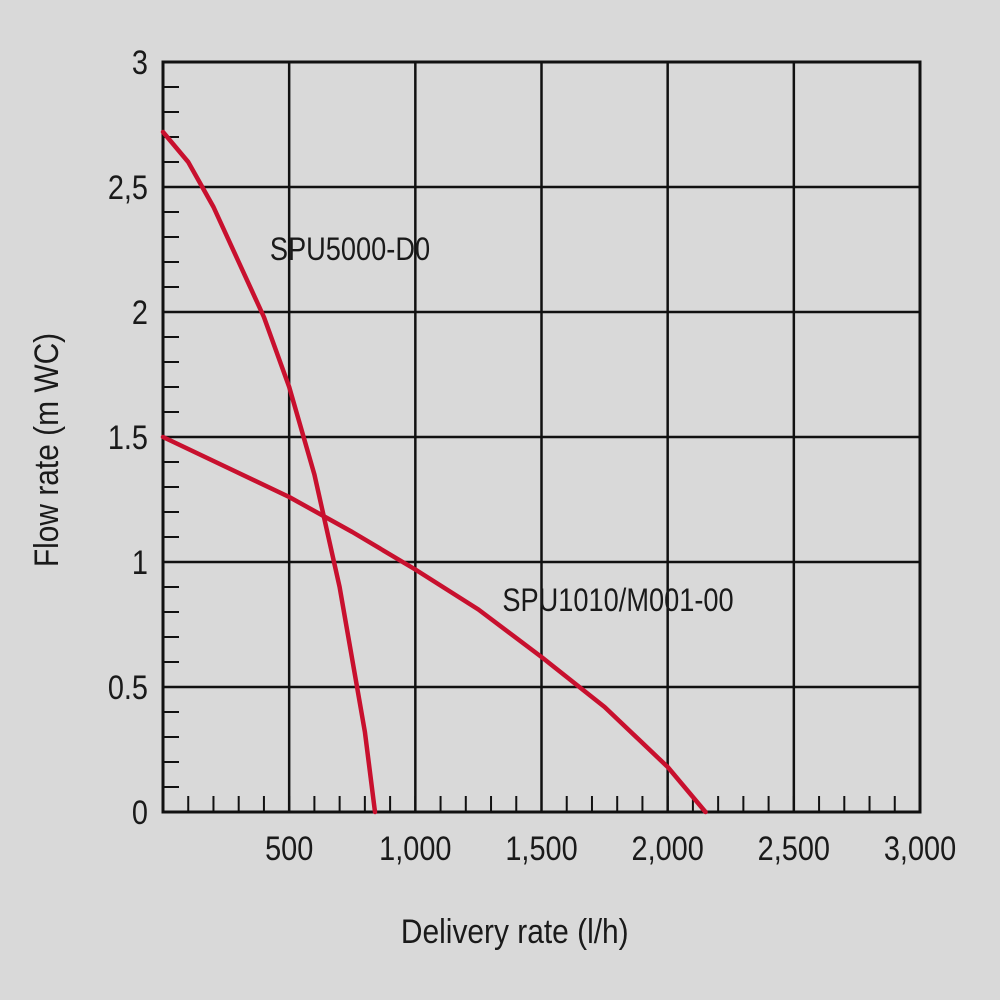 The width and height of the screenshot is (1000, 1000). I want to click on y-axis-title: Flow rate (m WC), so click(46, 450).